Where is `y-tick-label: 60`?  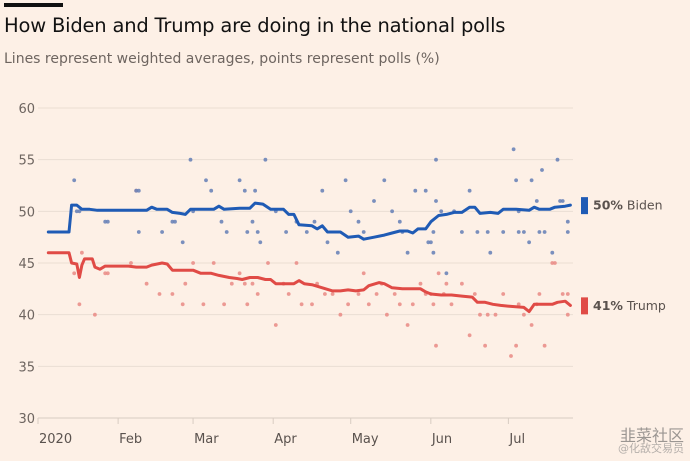 y-tick-label: 60 is located at coordinates (26, 109).